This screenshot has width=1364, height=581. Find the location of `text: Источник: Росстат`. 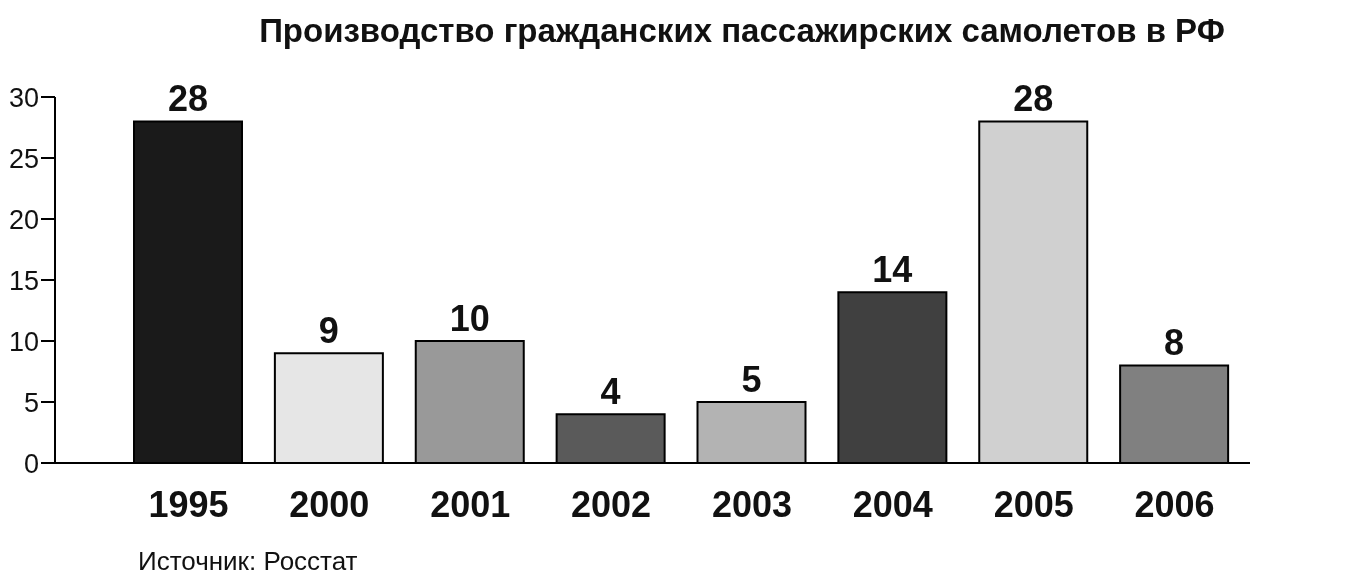

text: Источник: Росстат is located at coordinates (248, 561).